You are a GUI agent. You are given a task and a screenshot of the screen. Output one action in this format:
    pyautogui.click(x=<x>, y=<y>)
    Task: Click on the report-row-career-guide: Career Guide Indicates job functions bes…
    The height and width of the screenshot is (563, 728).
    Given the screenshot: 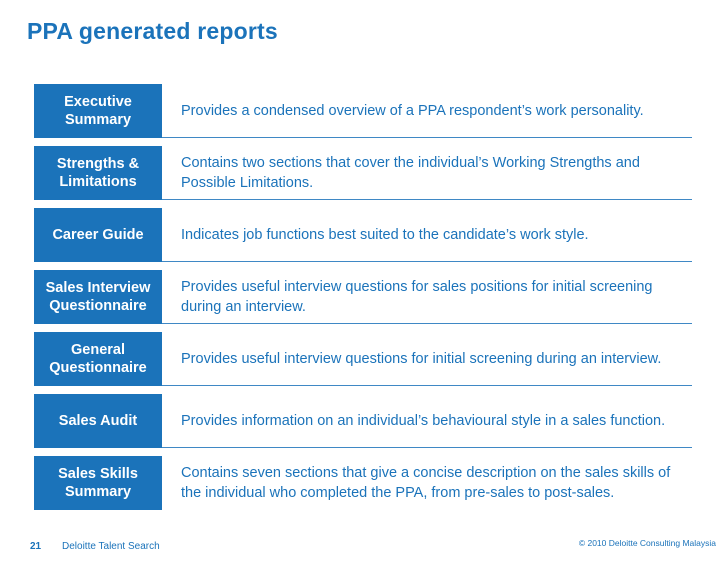 What is the action you would take?
    pyautogui.click(x=363, y=235)
    